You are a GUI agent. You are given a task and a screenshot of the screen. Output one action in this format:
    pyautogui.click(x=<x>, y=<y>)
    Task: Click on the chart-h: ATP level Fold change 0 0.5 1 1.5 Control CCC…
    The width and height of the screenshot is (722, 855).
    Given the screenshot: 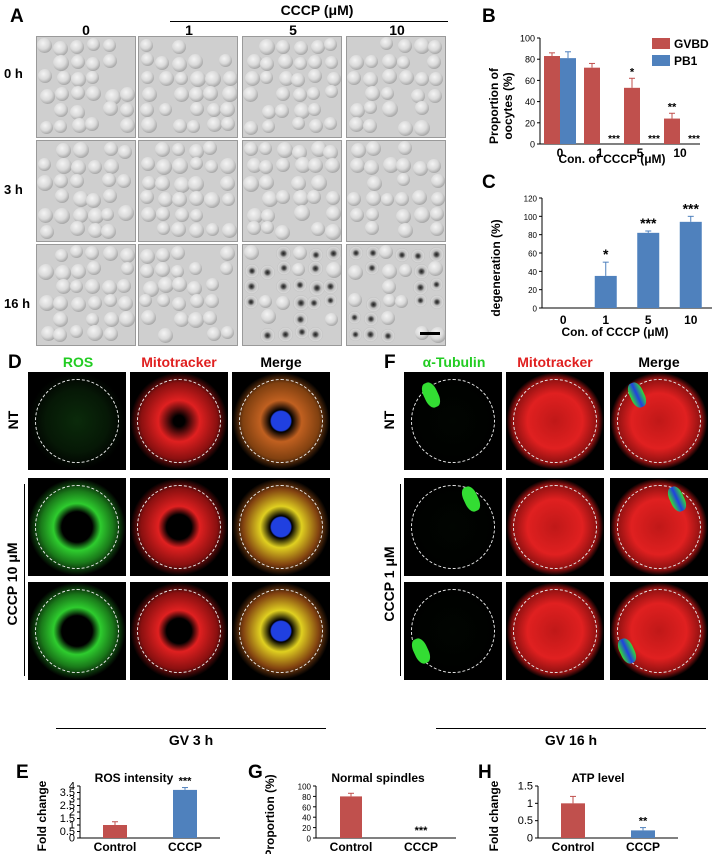 What is the action you would take?
    pyautogui.click(x=582, y=812)
    